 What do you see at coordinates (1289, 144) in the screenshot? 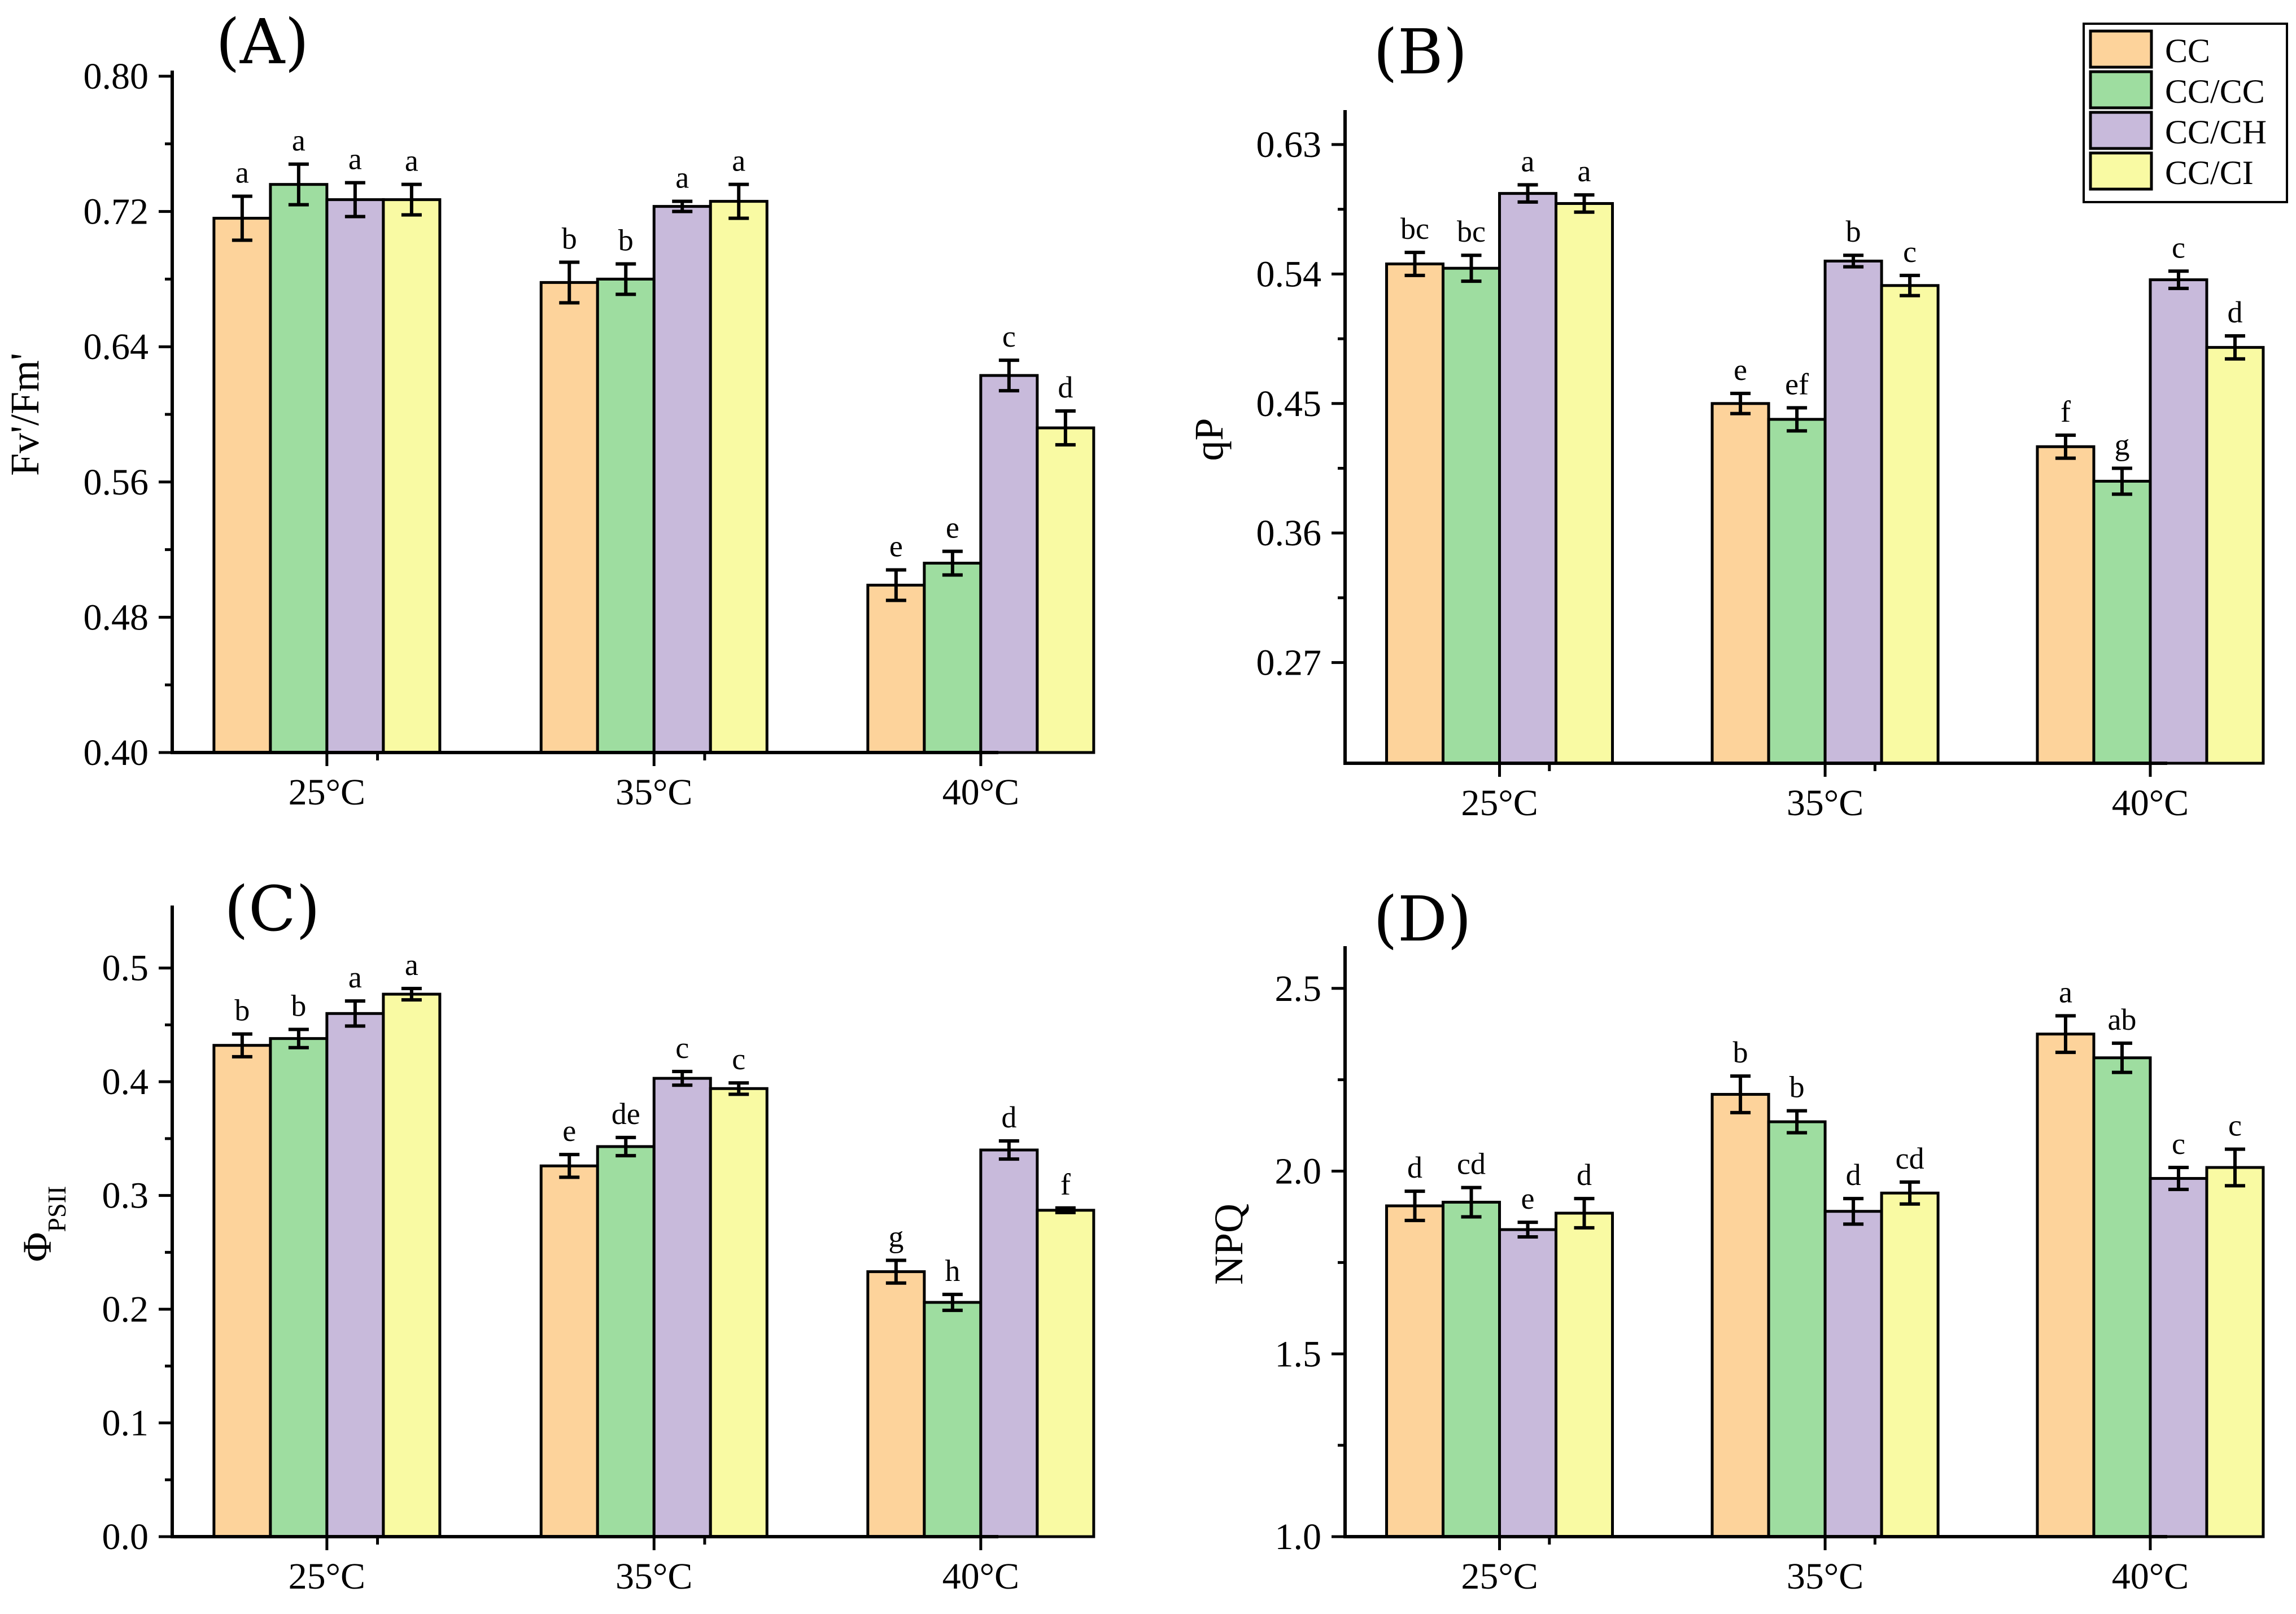
I see `panel-b-ytick-label: 0.63` at bounding box center [1289, 144].